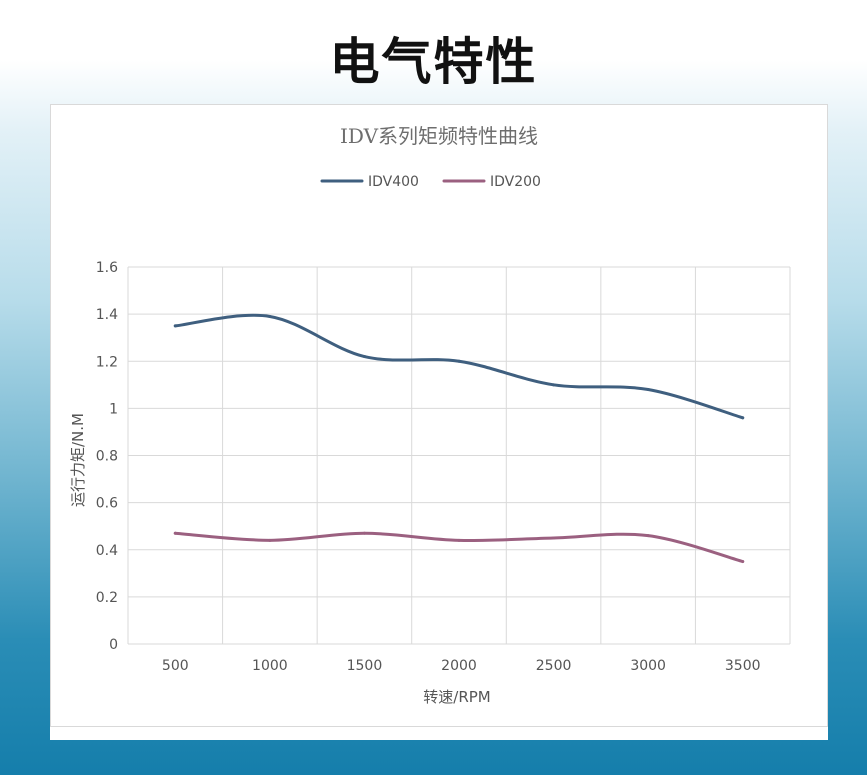 Image resolution: width=867 pixels, height=775 pixels. Describe the element at coordinates (113, 645) in the screenshot. I see `y-tick-label: 0` at that location.